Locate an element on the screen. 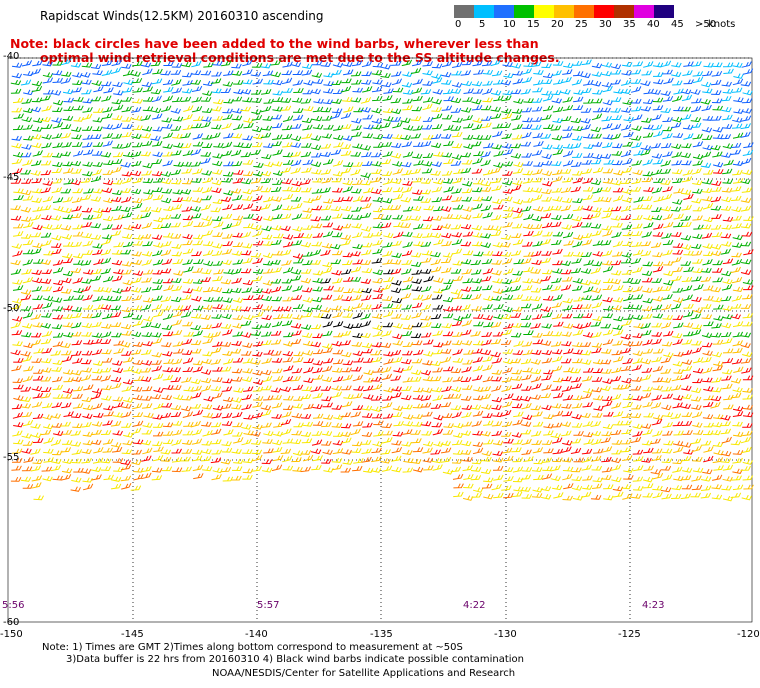  pass-time-3: 4:22 is located at coordinates (474, 605).